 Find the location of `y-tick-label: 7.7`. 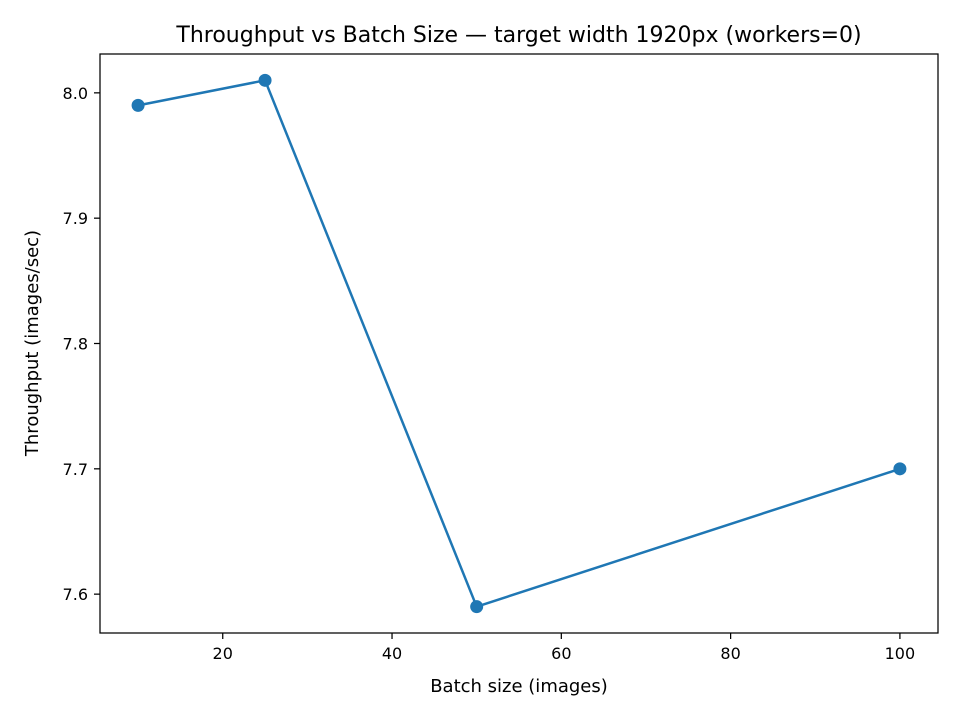

y-tick-label: 7.7 is located at coordinates (75, 469).